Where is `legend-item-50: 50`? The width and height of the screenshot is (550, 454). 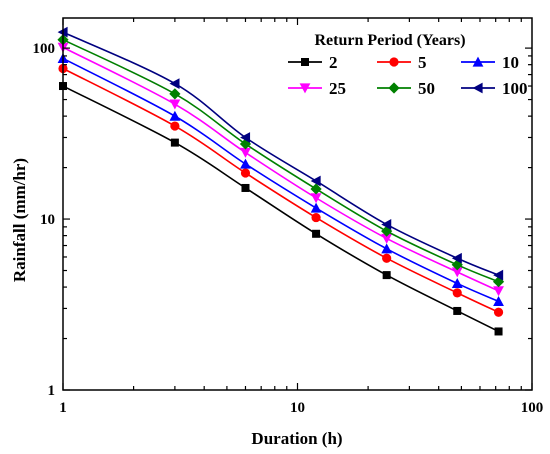
legend-item-50: 50 is located at coordinates (406, 88).